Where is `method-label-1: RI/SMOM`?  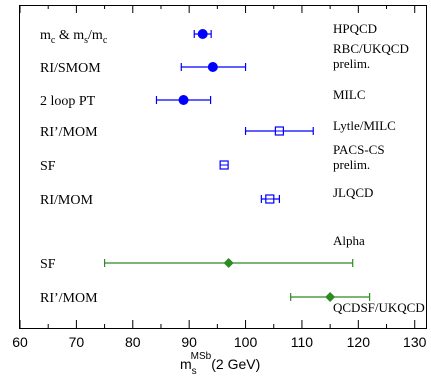
method-label-1: RI/SMOM is located at coordinates (70, 68).